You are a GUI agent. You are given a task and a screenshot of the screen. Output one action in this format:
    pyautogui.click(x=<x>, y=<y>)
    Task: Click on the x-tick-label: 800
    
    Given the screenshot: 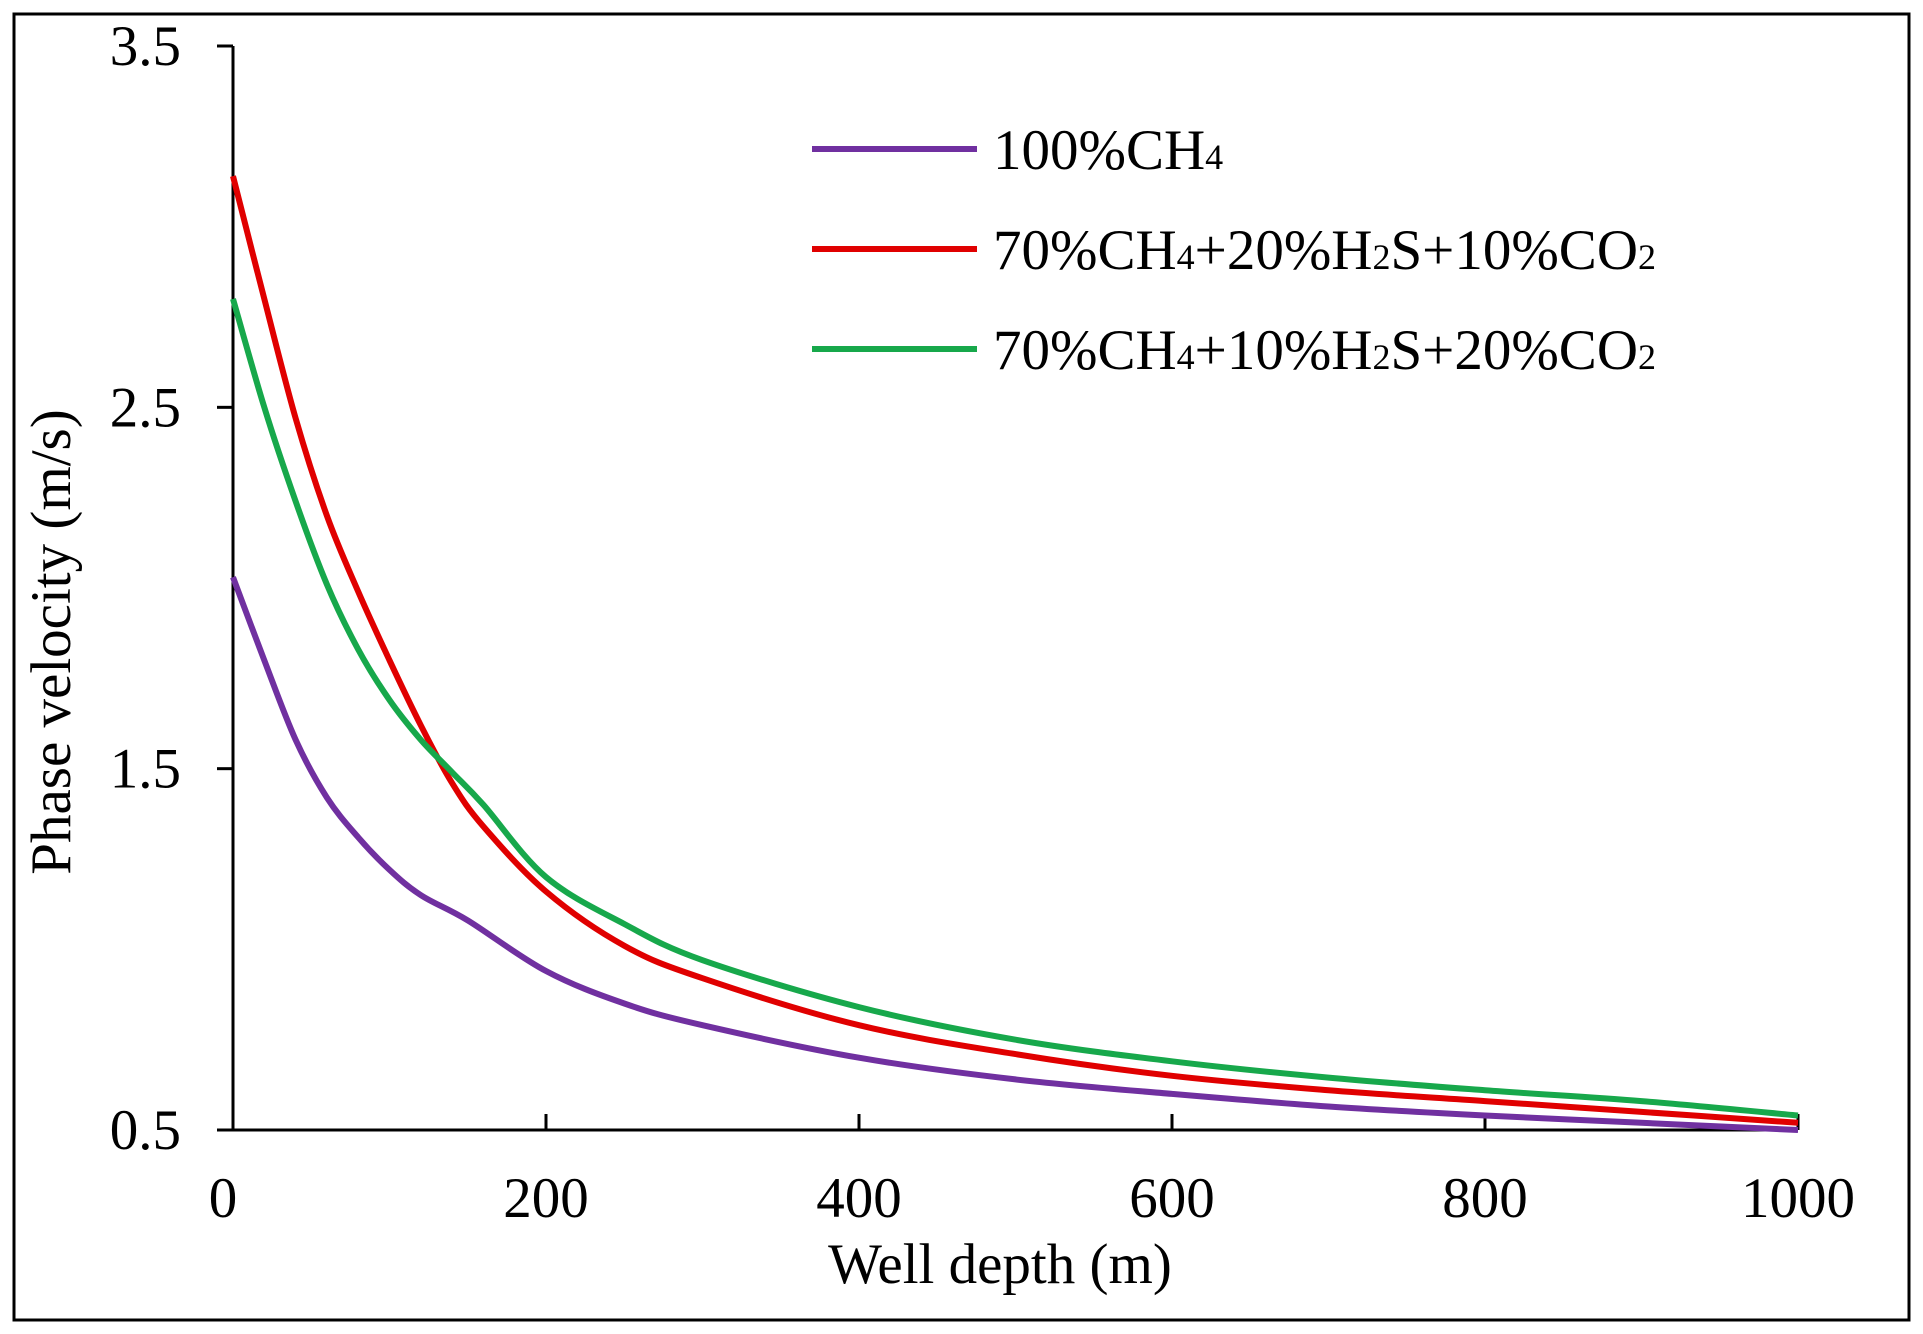 What is the action you would take?
    pyautogui.click(x=1485, y=1198)
    